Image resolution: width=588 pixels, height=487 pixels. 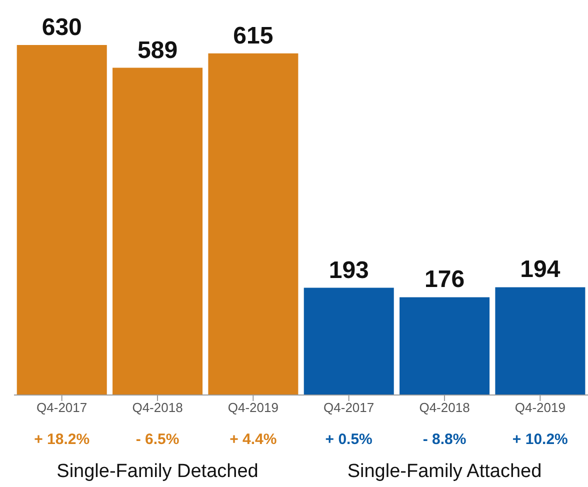 I want to click on data-label: 194, so click(x=540, y=270).